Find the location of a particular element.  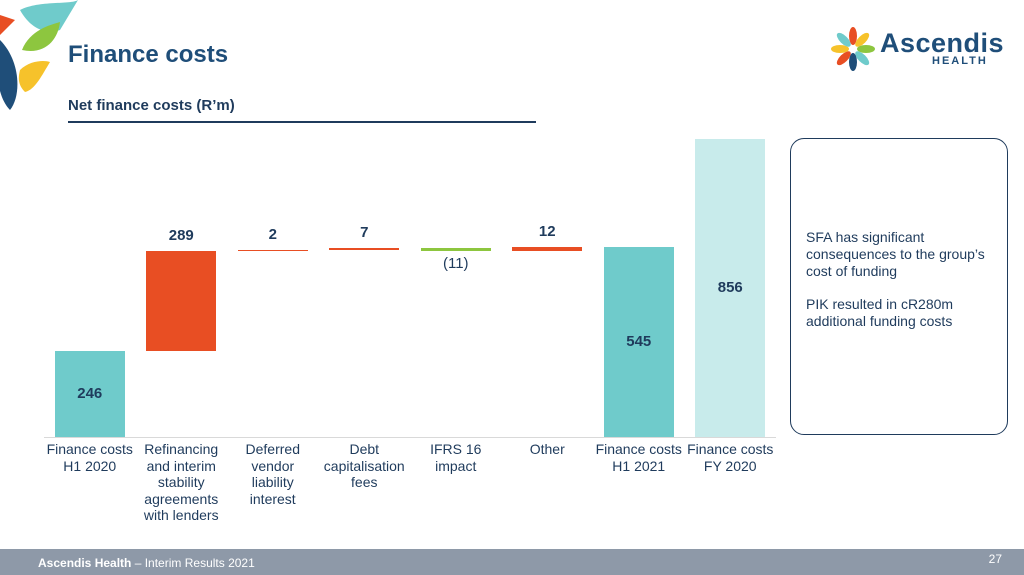

value-label: 856 is located at coordinates (730, 287).